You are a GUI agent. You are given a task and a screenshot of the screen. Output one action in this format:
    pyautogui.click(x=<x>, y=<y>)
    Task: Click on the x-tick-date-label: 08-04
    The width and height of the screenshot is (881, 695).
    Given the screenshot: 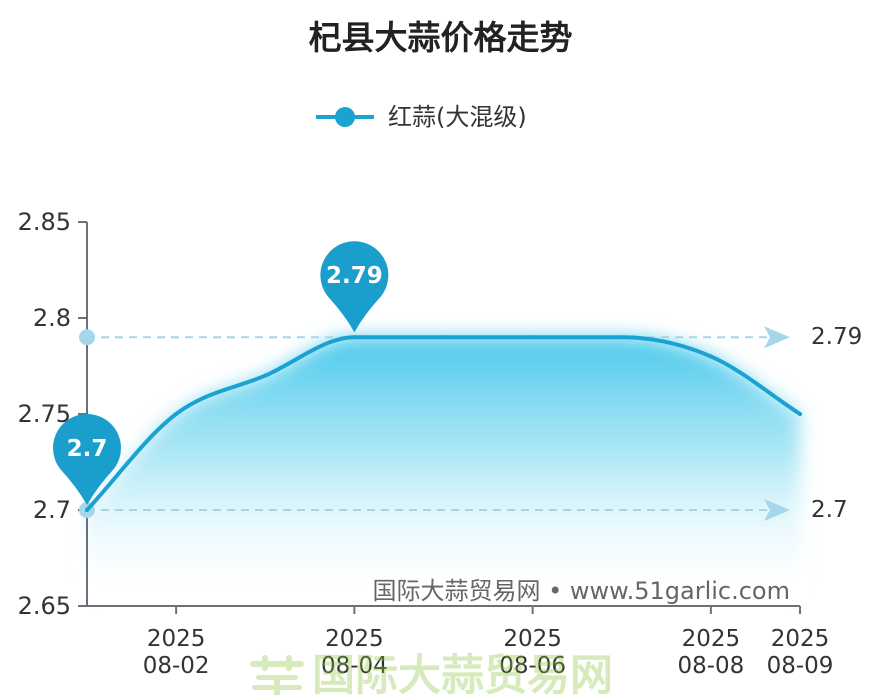 What is the action you would take?
    pyautogui.click(x=354, y=666)
    